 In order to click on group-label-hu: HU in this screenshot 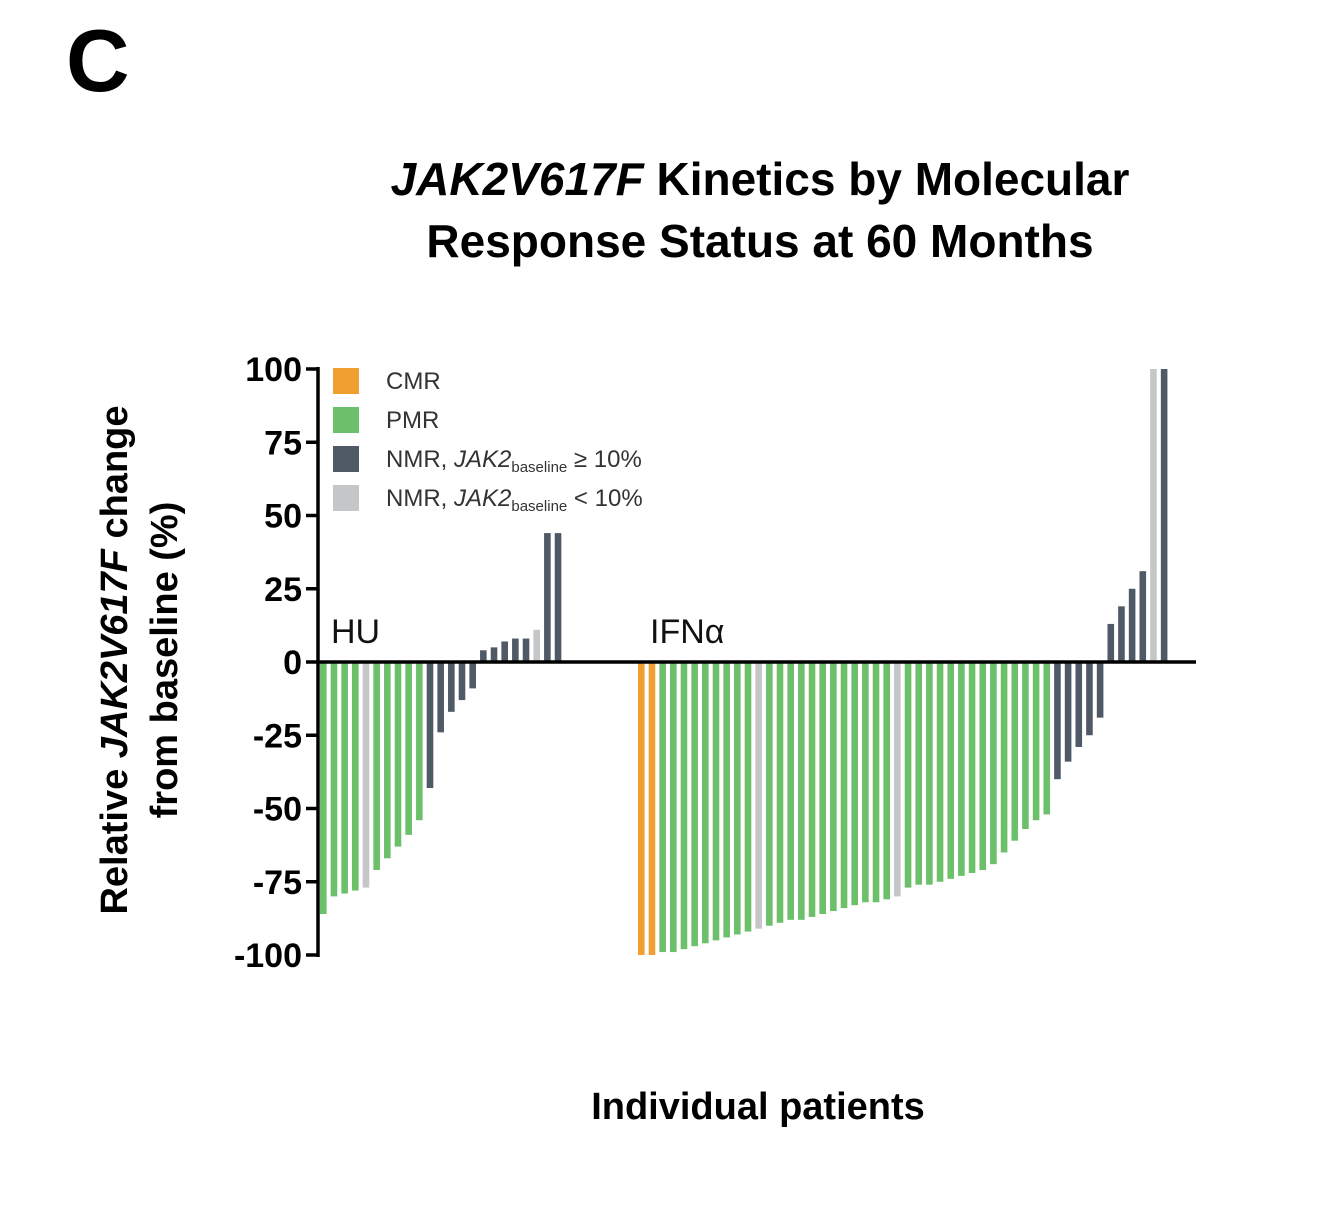, I will do `click(355, 632)`.